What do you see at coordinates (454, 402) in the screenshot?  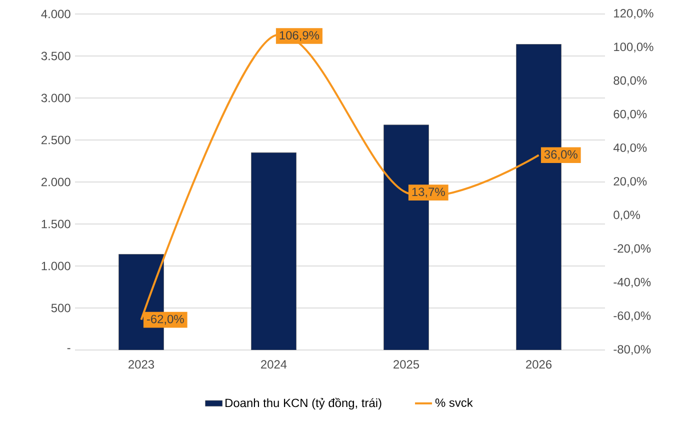 I see `legend-label: % svck` at bounding box center [454, 402].